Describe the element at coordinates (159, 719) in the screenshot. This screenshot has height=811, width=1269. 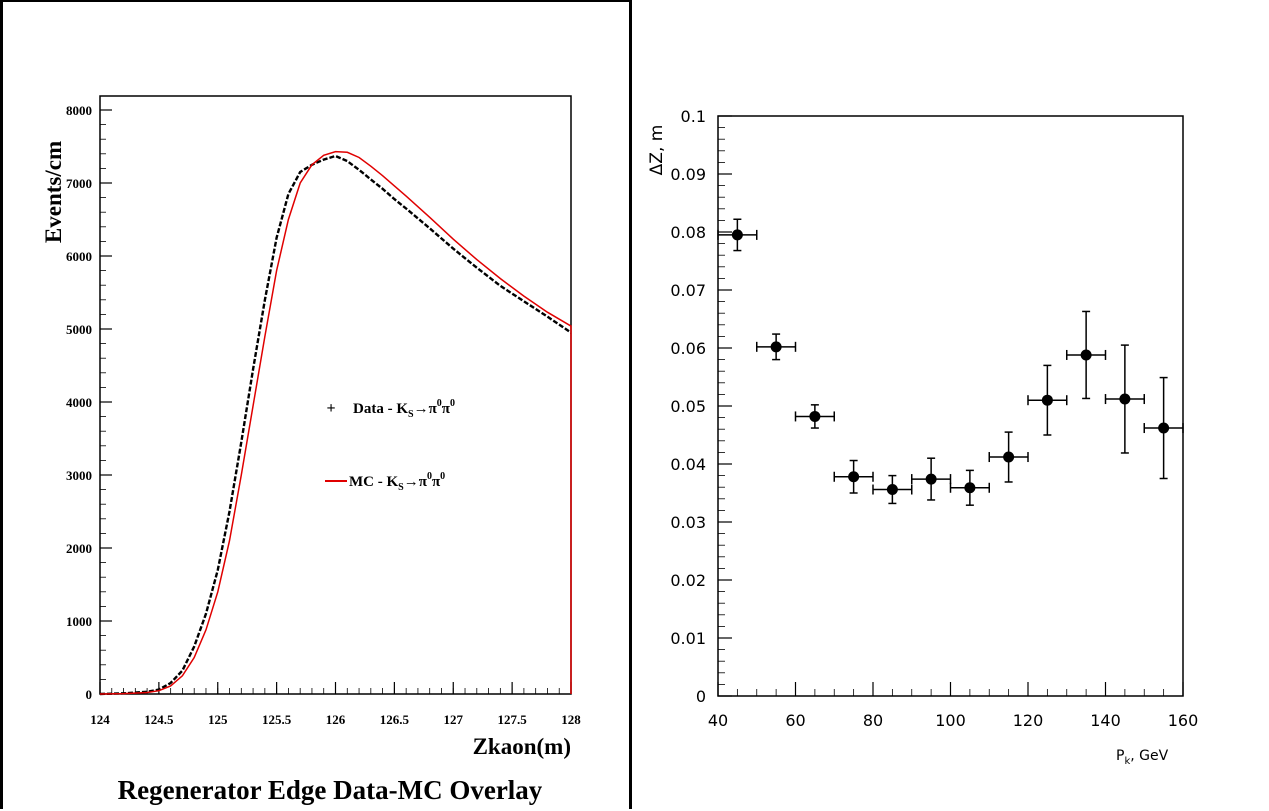
I see `x-tick-label: 124.5` at that location.